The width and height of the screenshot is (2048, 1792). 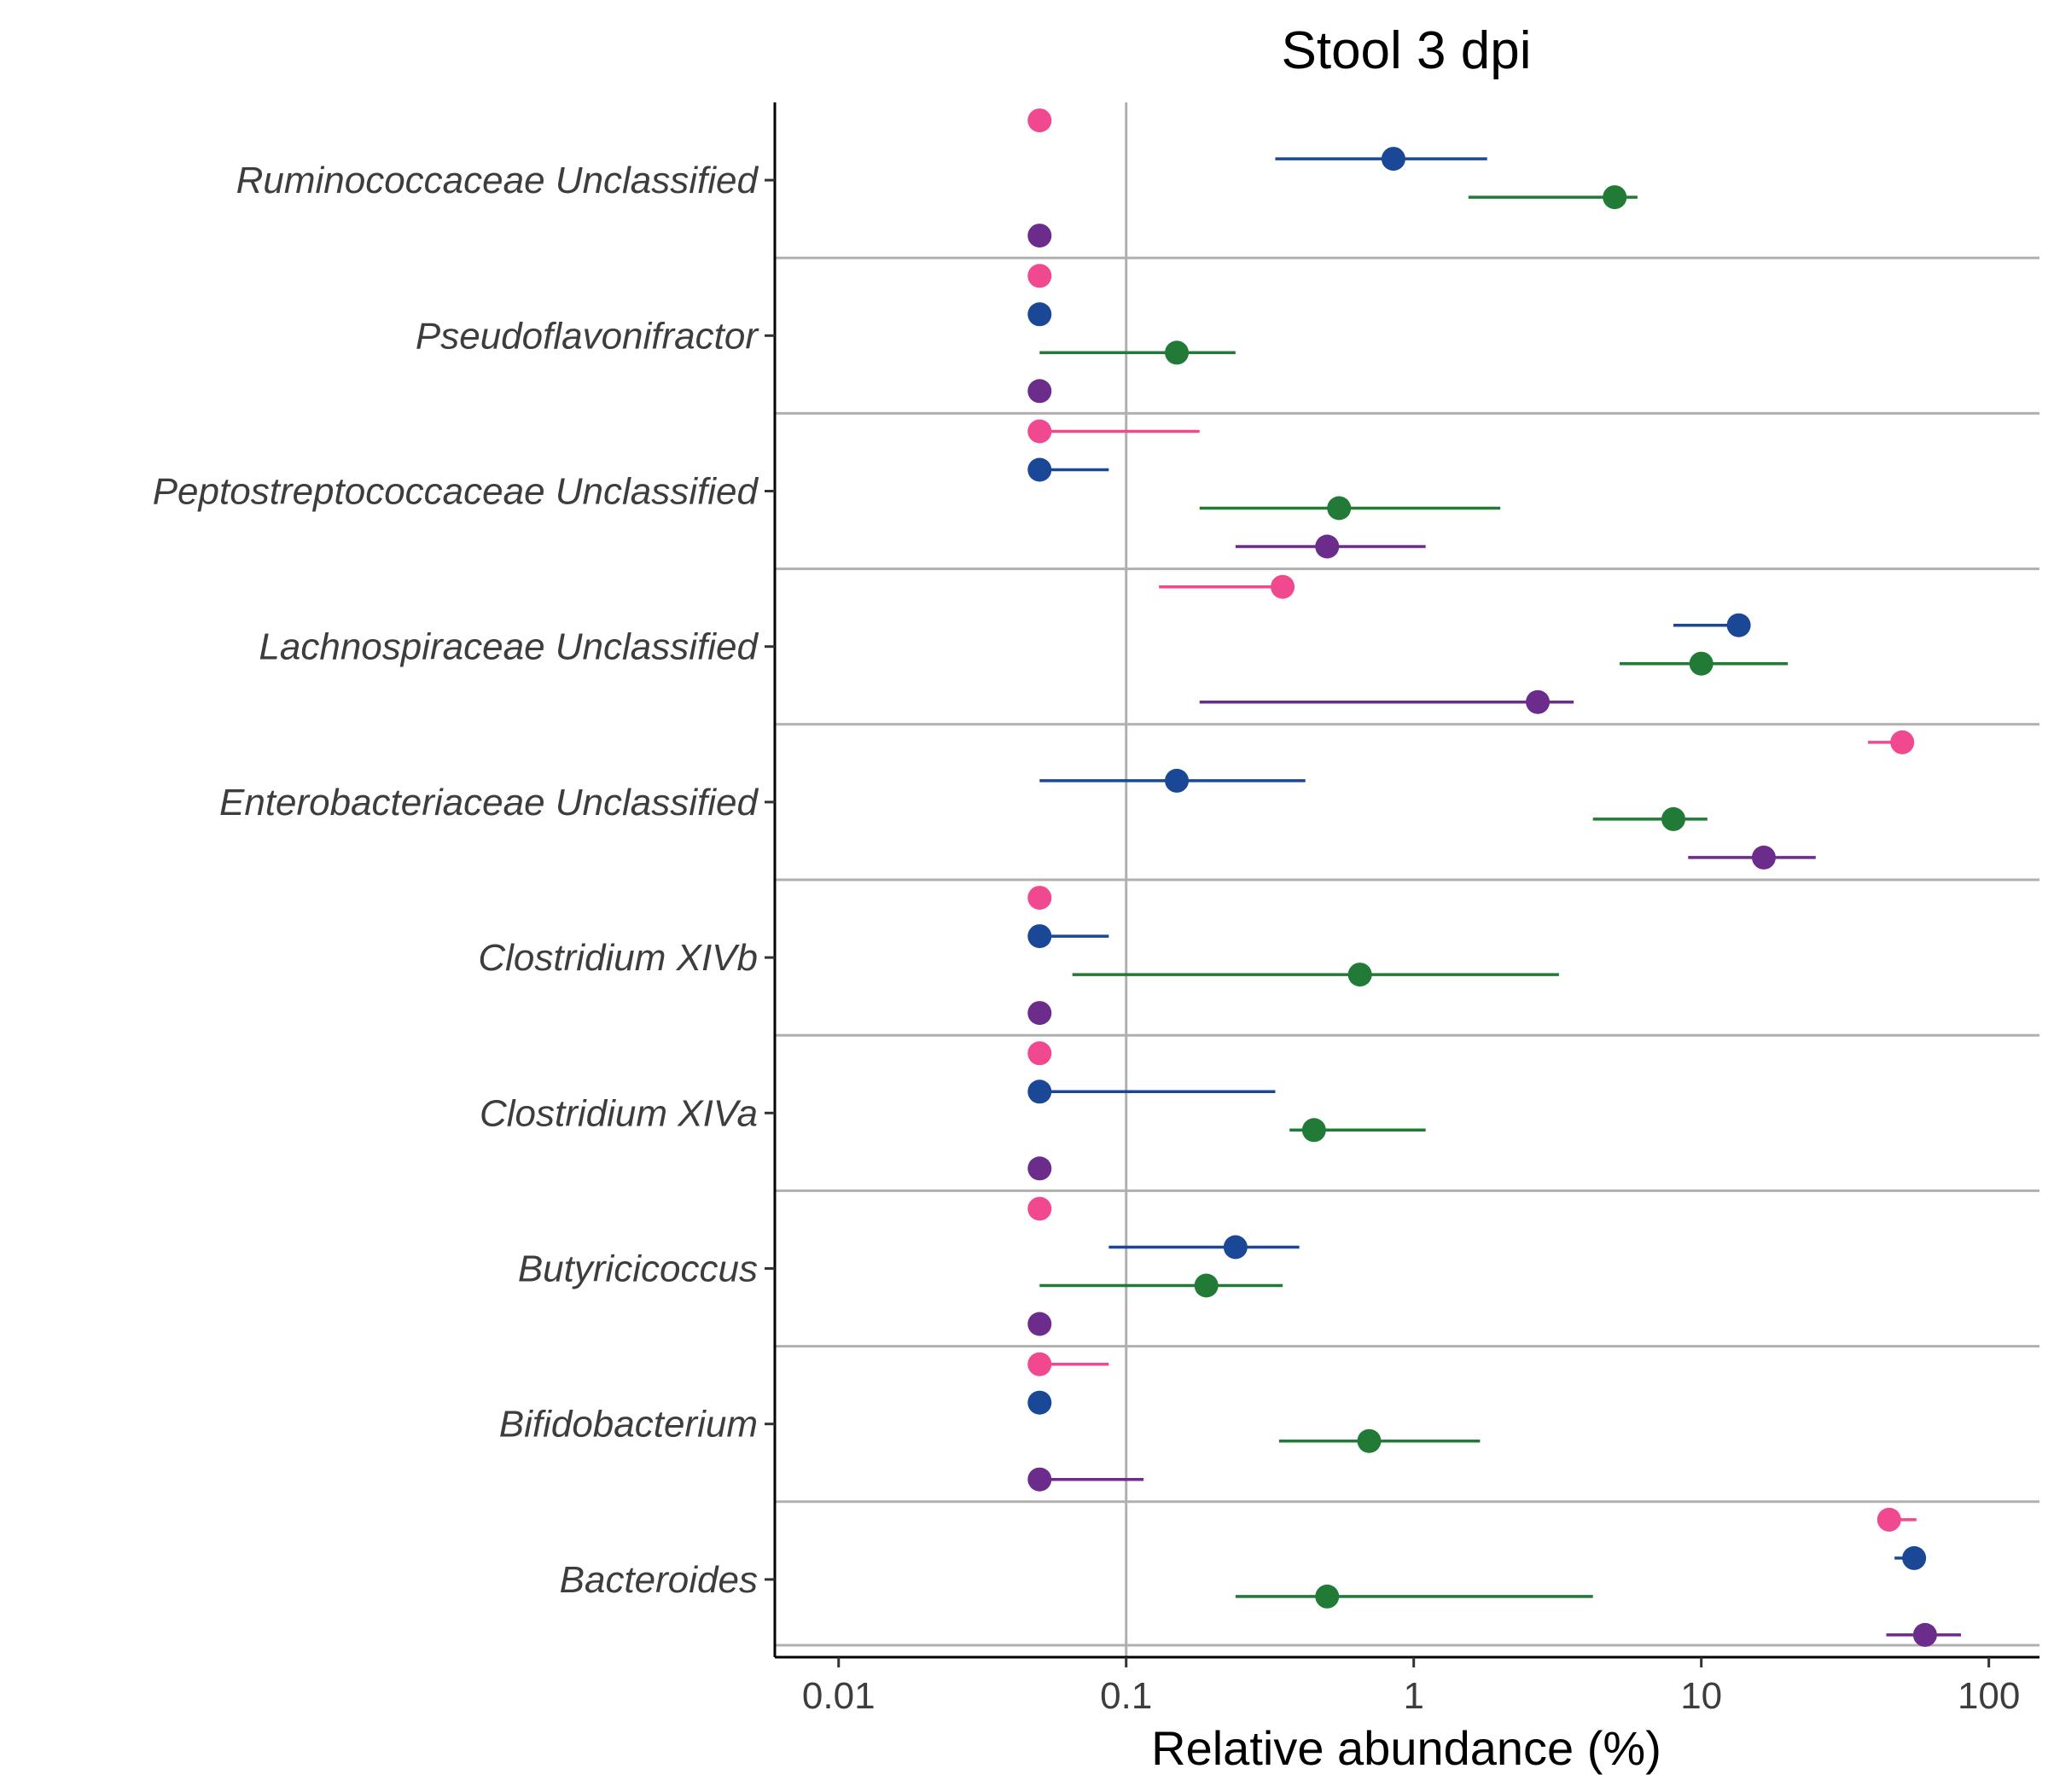 I want to click on y-tick-label: Butyricicoccus, so click(x=638, y=1269).